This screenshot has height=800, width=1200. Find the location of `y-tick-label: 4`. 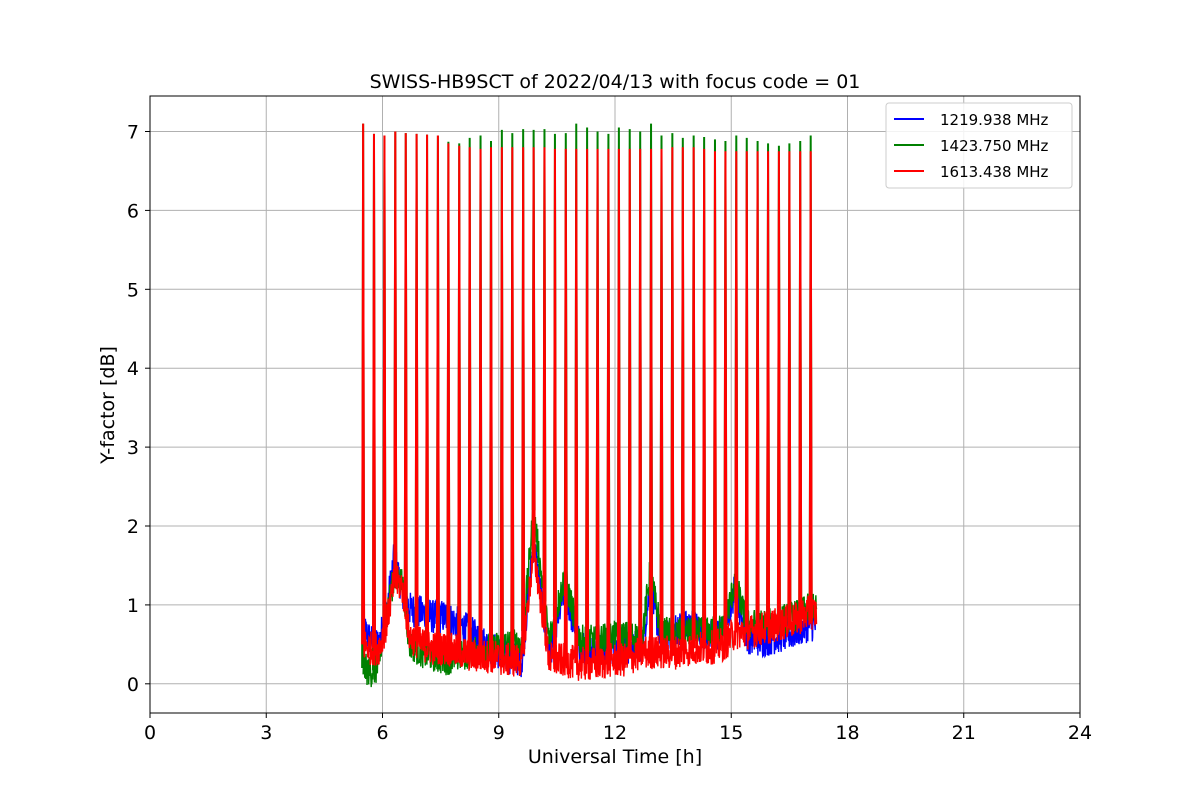

y-tick-label: 4 is located at coordinates (133, 369).